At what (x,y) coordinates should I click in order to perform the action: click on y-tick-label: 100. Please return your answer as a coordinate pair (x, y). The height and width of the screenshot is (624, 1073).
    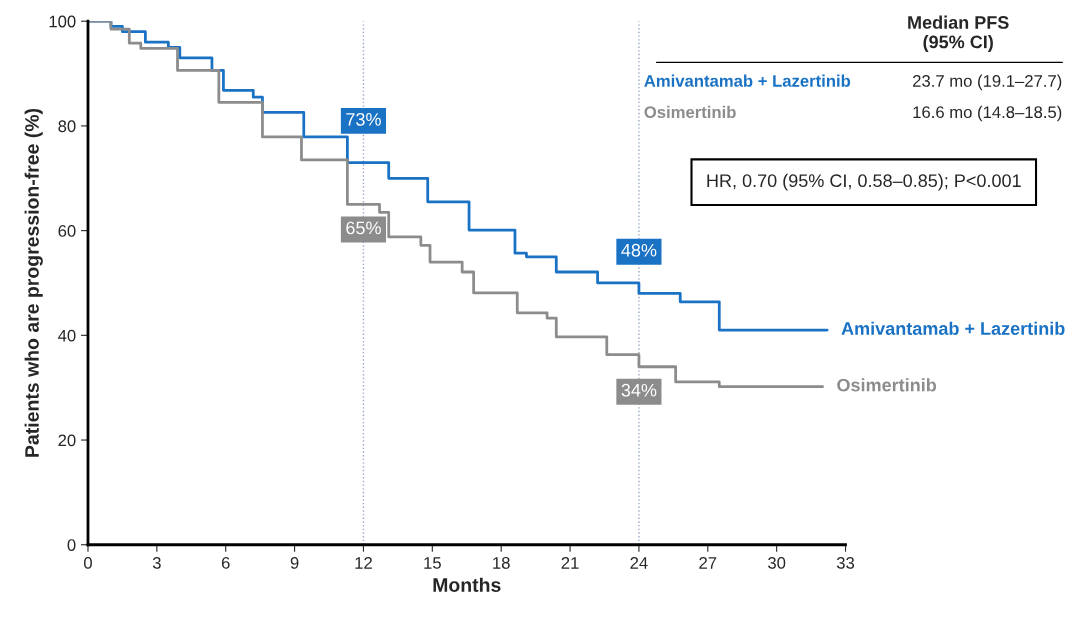
    Looking at the image, I should click on (62, 21).